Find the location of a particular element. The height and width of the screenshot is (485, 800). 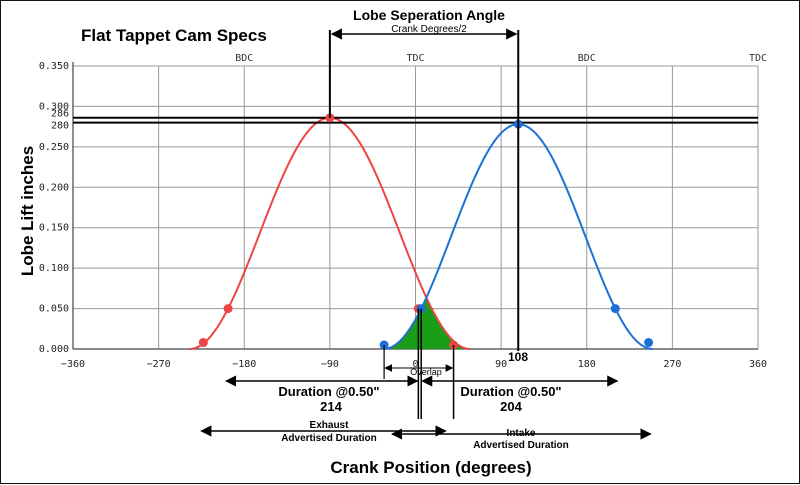

y-axis-label: Lobe Lift inches is located at coordinates (27, 211).